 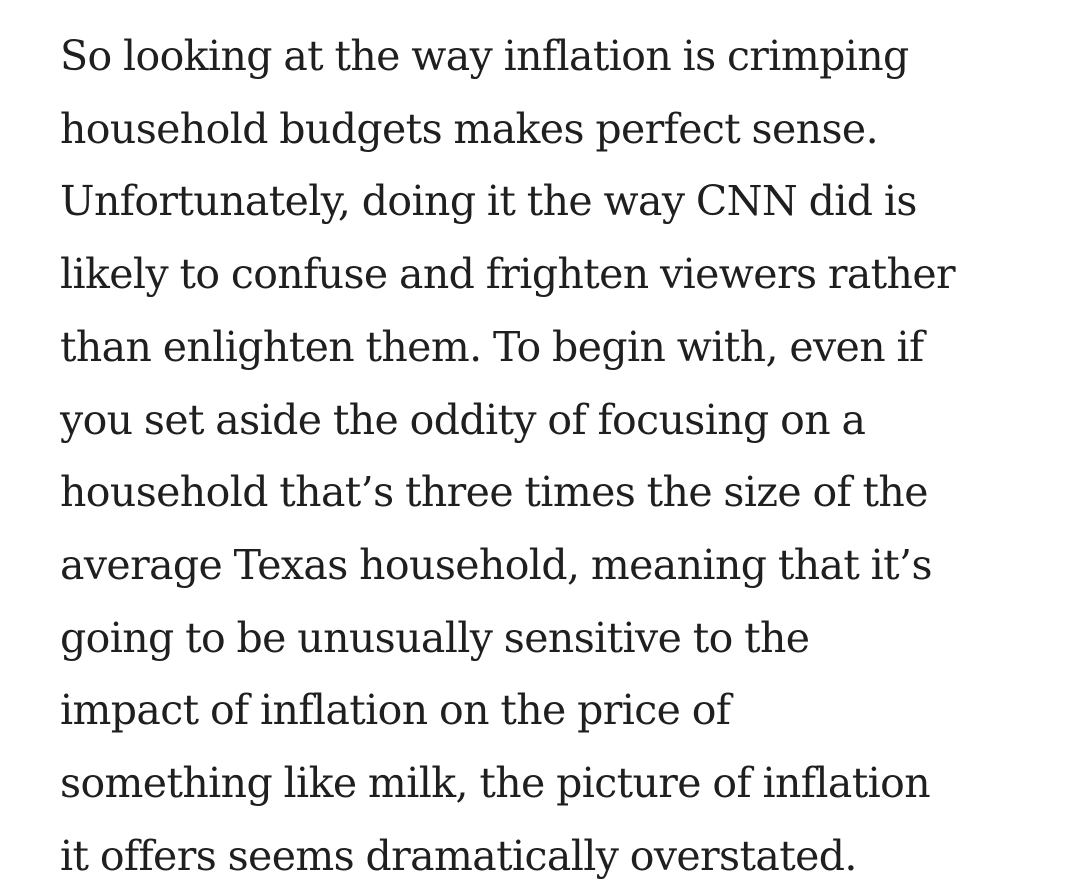 I want to click on paragraph-line: it offers seems dramatically overstated., so click(x=458, y=855).